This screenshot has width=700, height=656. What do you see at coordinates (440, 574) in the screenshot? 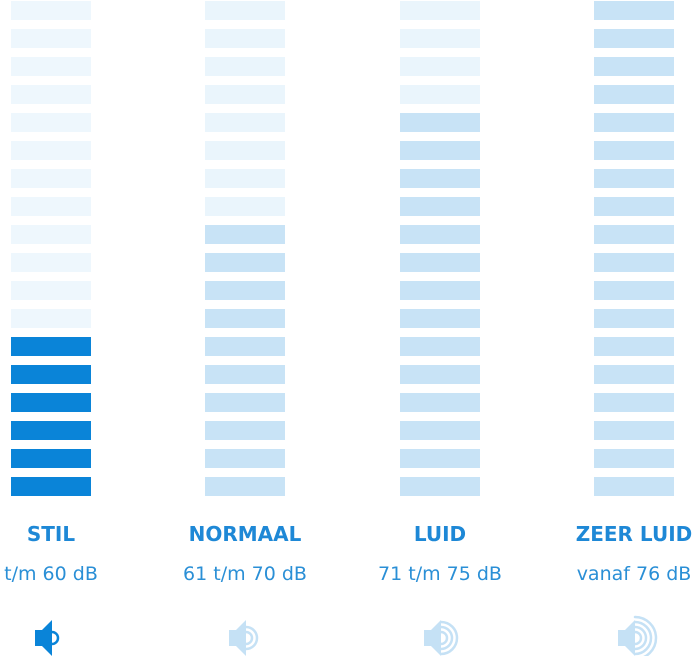
I see `level-range: 71 t/m 75 dB` at bounding box center [440, 574].